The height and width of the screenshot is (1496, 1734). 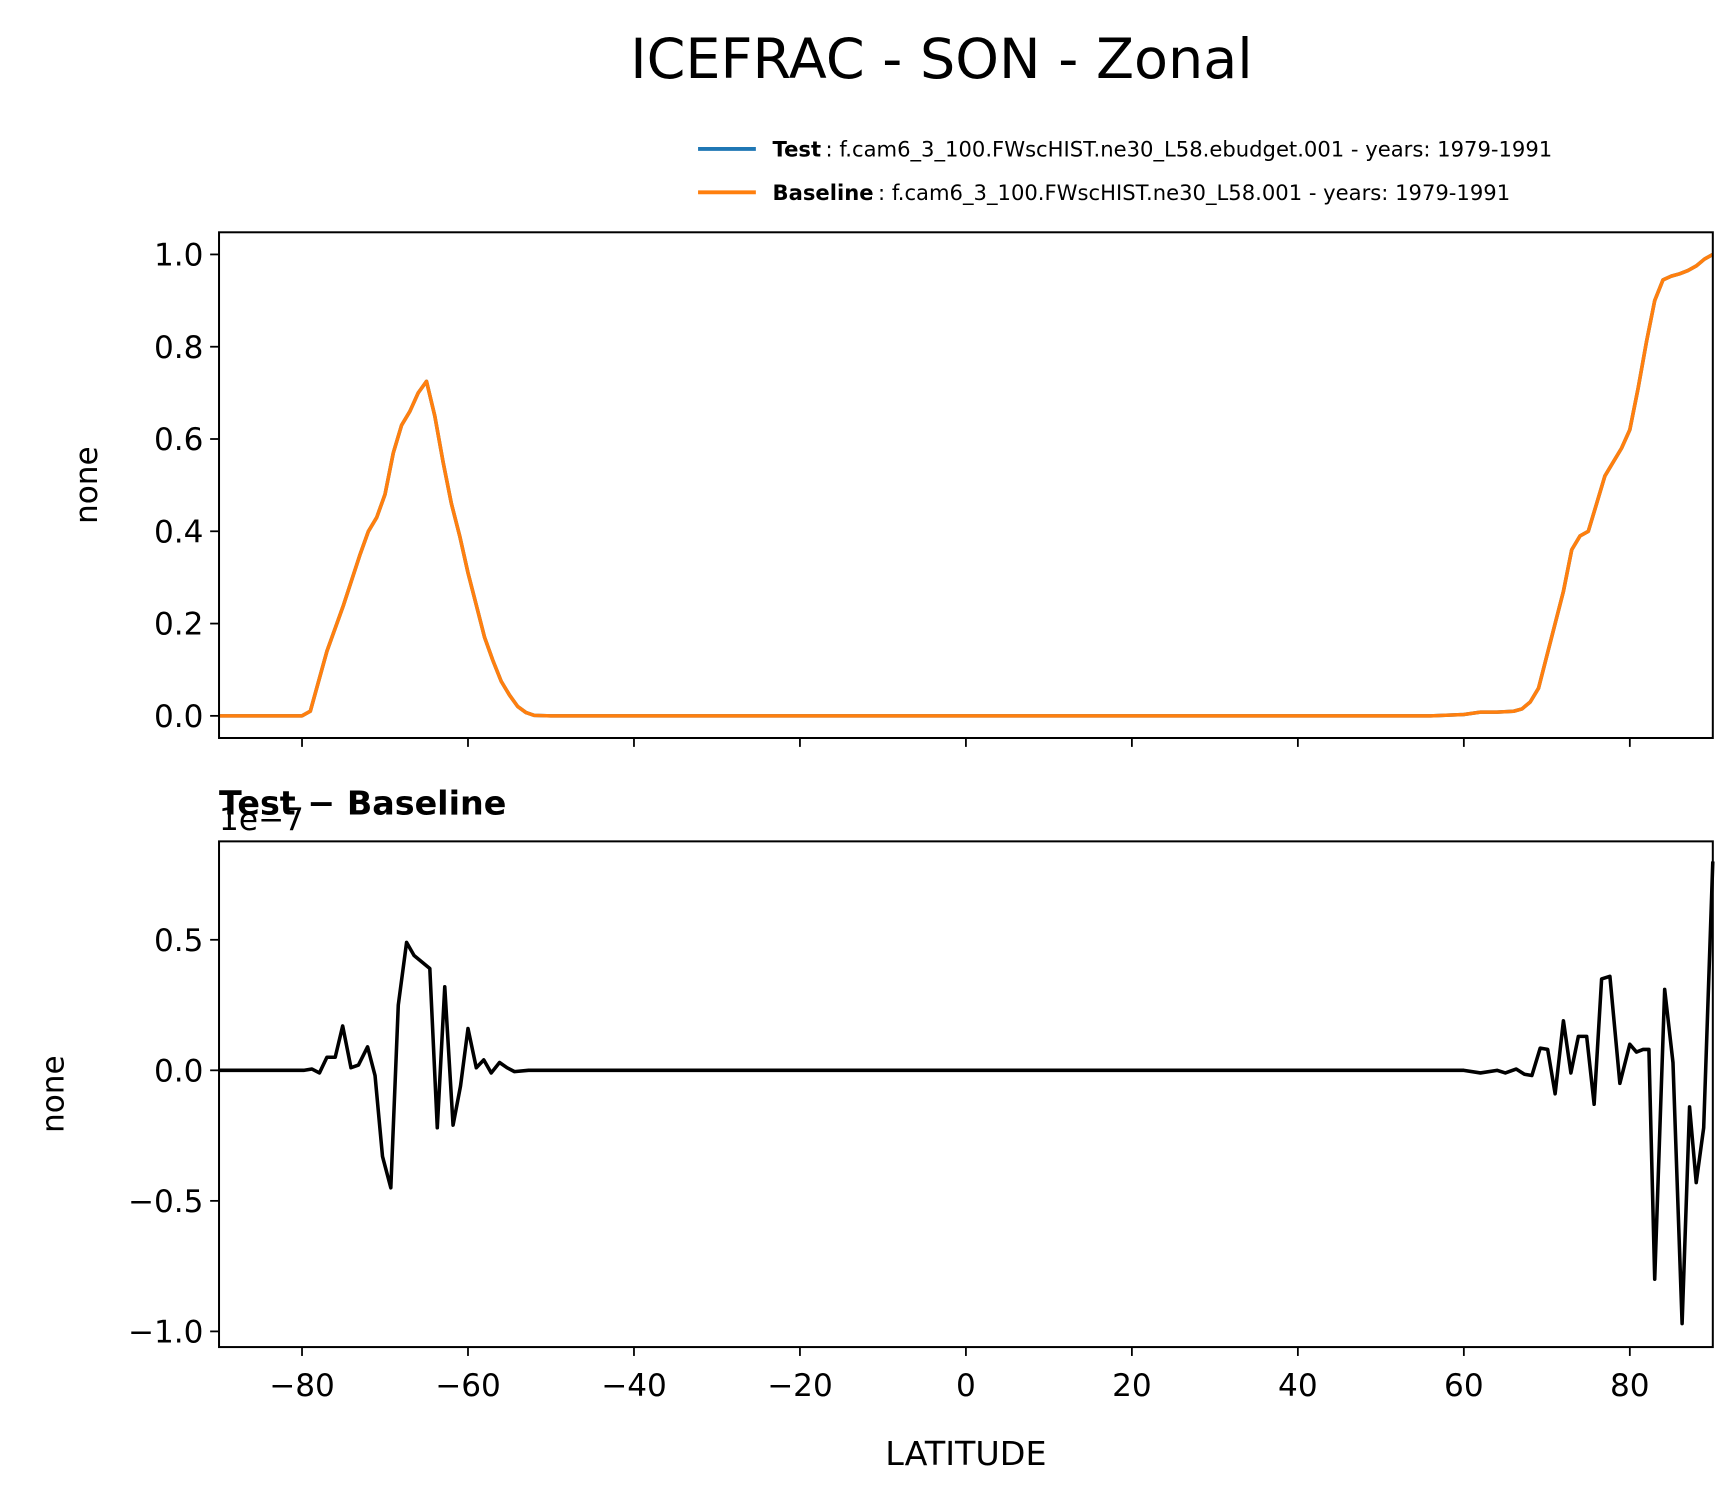 I want to click on legend-name: Baseline, so click(x=823, y=192).